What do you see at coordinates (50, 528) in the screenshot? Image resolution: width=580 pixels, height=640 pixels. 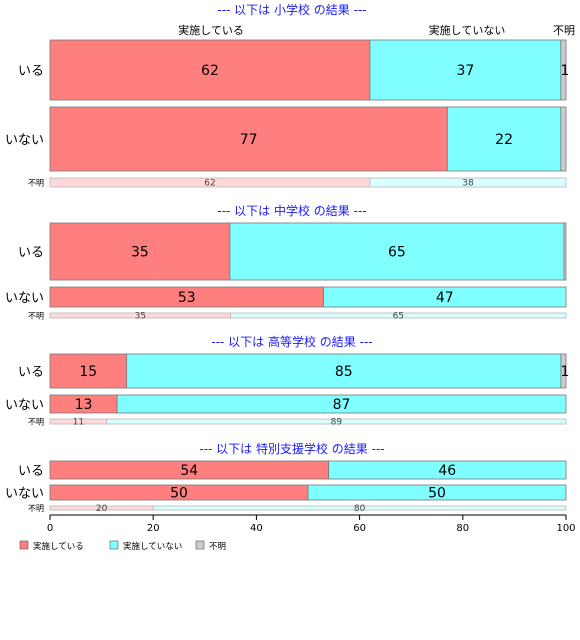 I see `x-tick-label: 0` at bounding box center [50, 528].